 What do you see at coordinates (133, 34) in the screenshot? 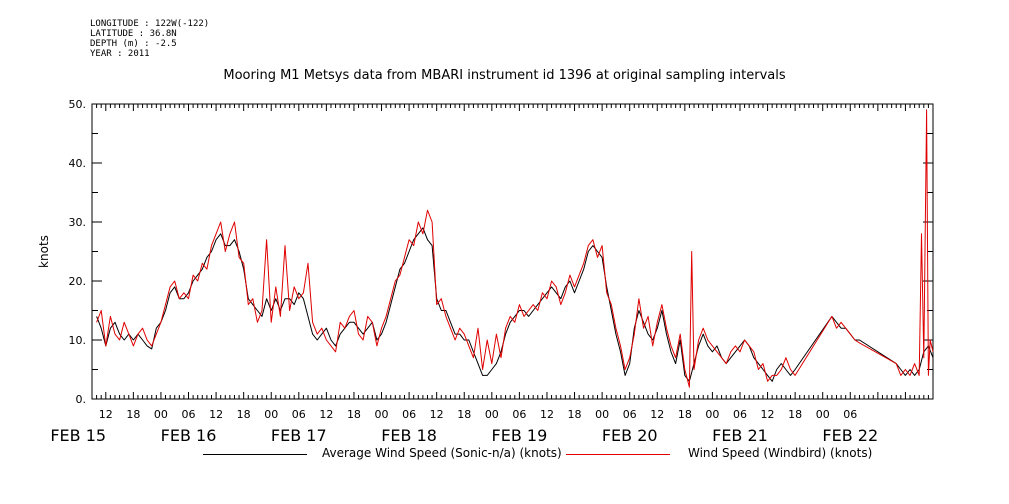
I see `latitude-text: LATITUDE : 36.8N` at bounding box center [133, 34].